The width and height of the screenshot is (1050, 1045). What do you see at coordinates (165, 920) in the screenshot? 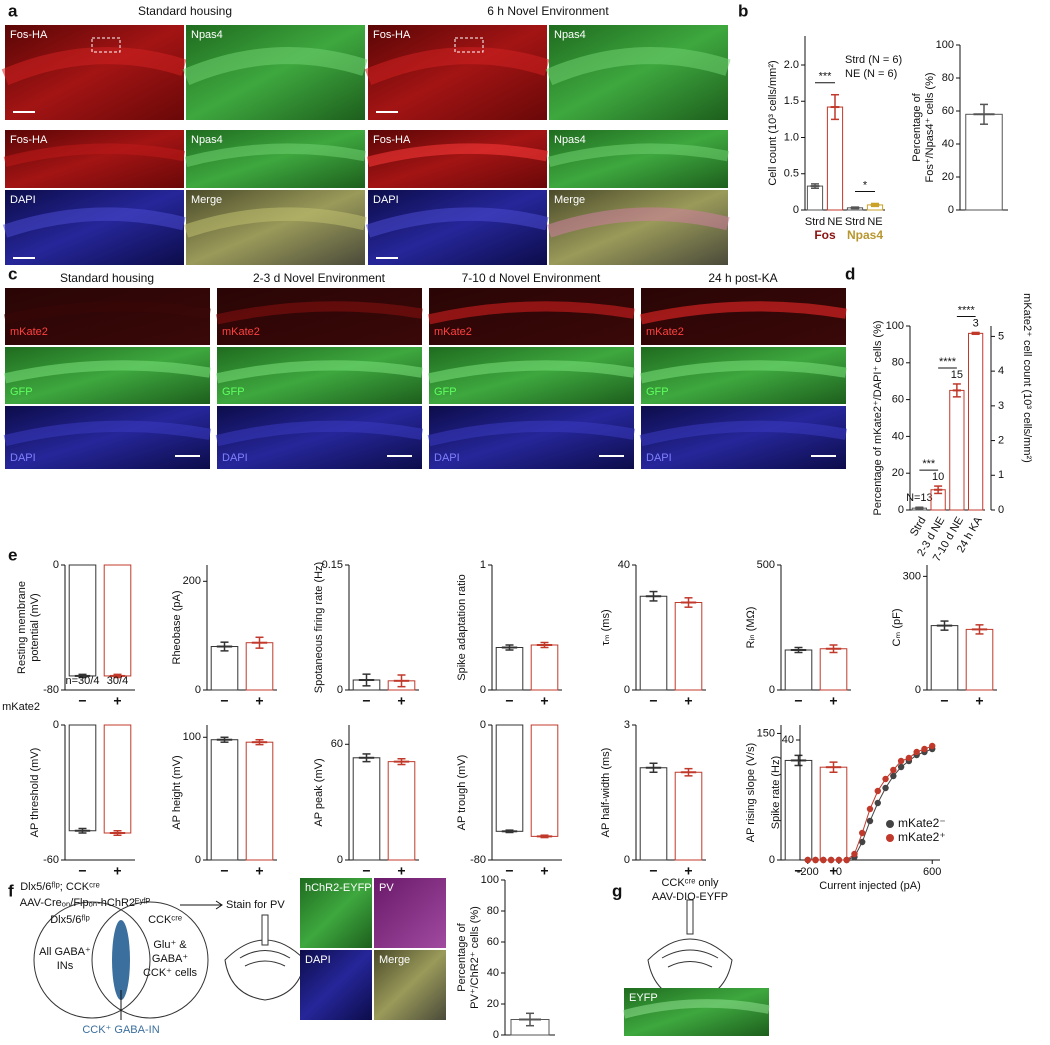
I see `venn-label: CCKᶜʳᵉ` at bounding box center [165, 920].